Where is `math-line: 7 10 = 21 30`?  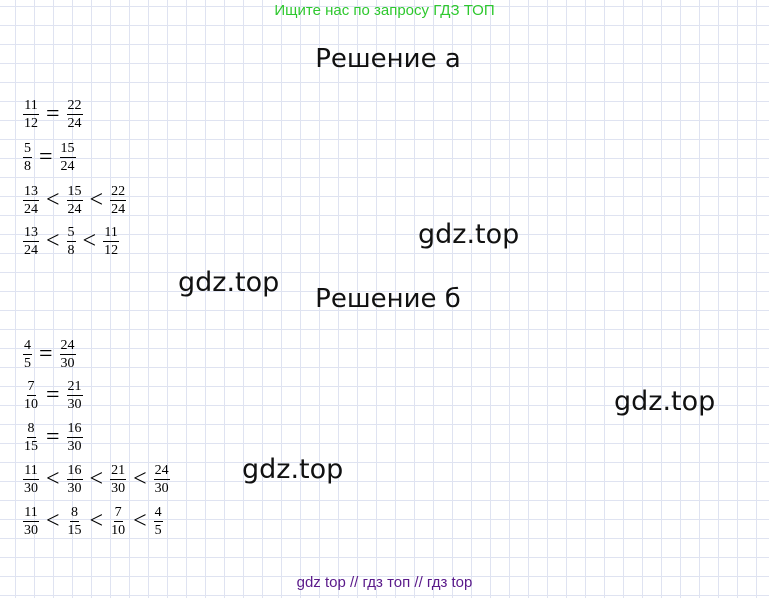
math-line: 7 10 = 21 30 is located at coordinates (53, 395).